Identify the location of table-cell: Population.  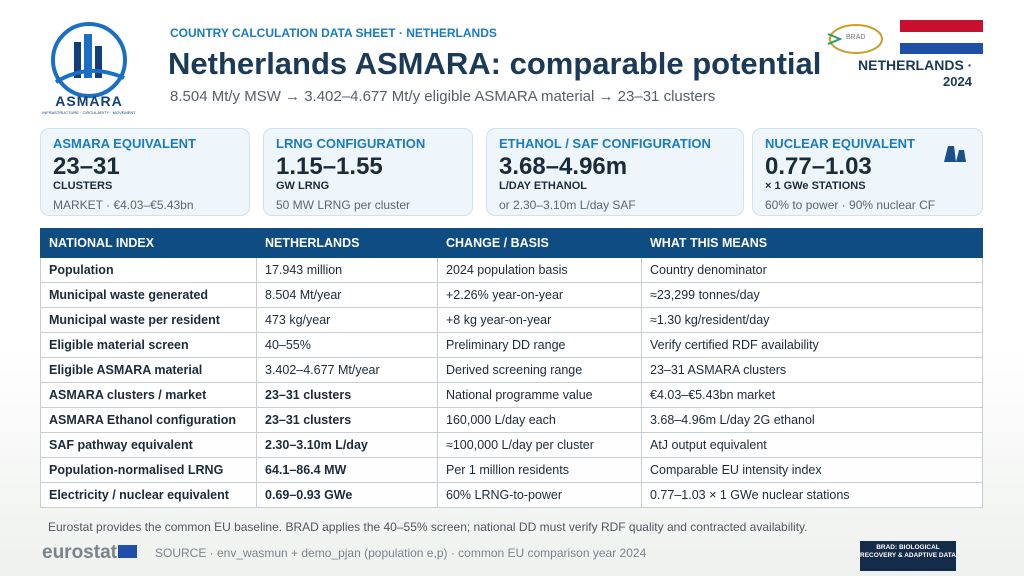
(148, 270).